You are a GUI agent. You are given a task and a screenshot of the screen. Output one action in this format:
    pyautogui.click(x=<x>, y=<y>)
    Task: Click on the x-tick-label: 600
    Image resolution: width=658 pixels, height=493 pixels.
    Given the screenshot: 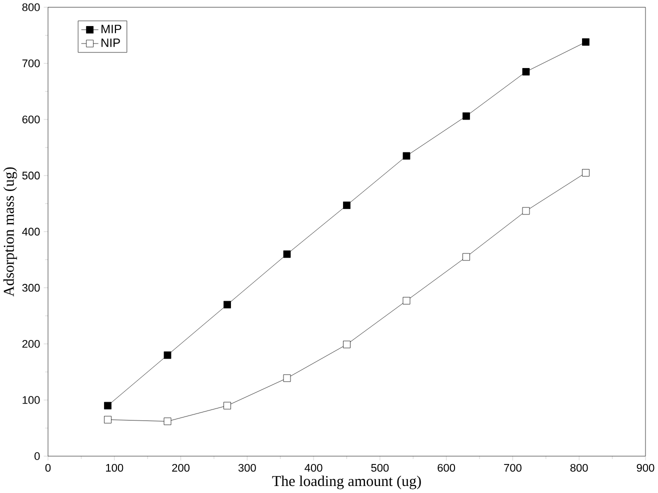 What is the action you would take?
    pyautogui.click(x=447, y=468)
    